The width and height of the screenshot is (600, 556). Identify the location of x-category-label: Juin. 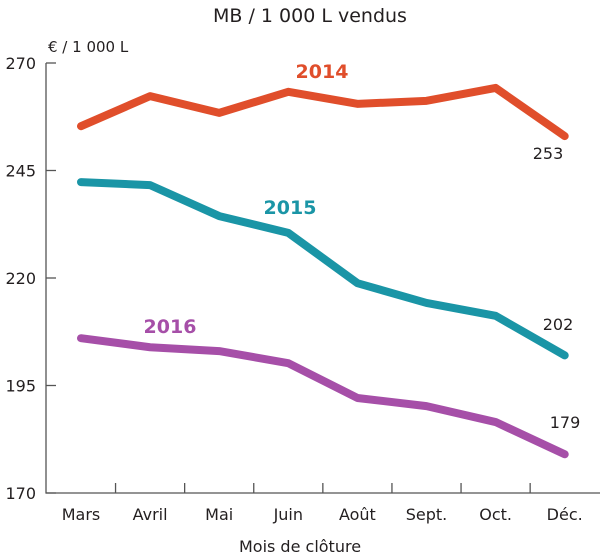
(288, 514).